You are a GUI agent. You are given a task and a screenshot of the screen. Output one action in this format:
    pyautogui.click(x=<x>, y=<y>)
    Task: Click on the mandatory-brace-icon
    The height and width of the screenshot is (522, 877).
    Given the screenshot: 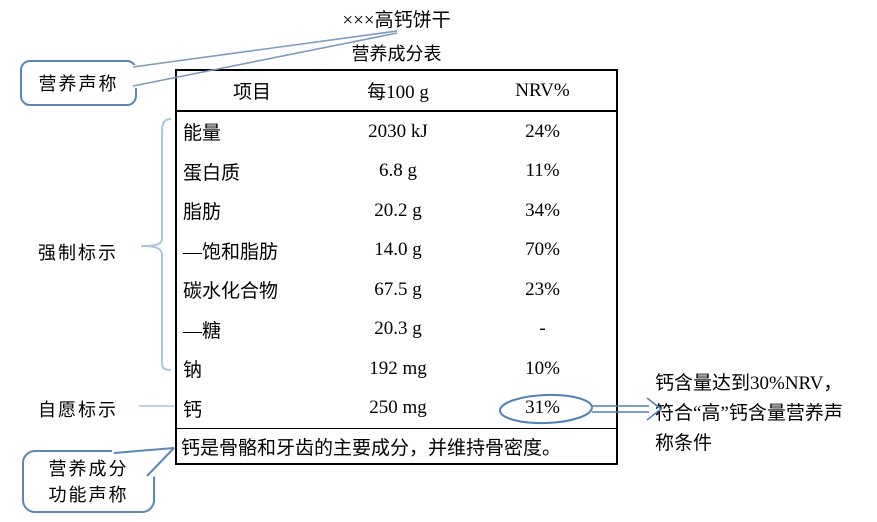 What is the action you would take?
    pyautogui.click(x=156, y=244)
    